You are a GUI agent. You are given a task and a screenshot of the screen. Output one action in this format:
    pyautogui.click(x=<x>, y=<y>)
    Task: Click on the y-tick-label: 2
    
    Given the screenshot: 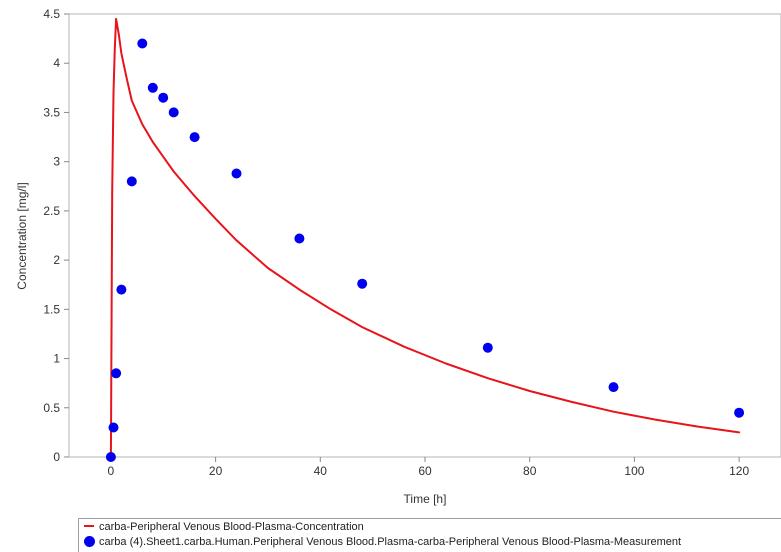 What is the action you would take?
    pyautogui.click(x=56, y=260)
    